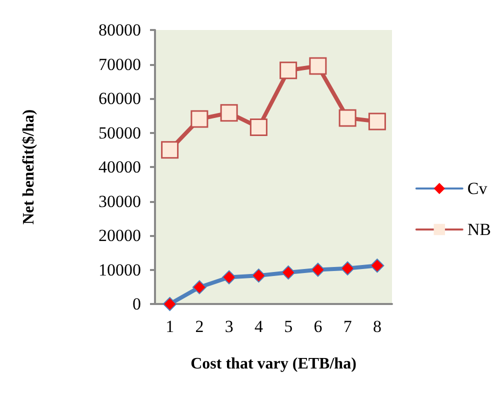 This screenshot has width=504, height=402. I want to click on x-tick-label: 4, so click(259, 326).